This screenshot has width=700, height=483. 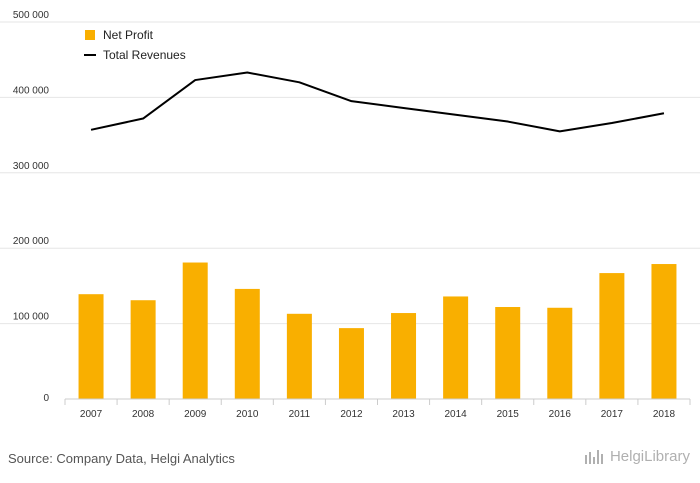 I want to click on x-tick-label: 2013, so click(x=403, y=414).